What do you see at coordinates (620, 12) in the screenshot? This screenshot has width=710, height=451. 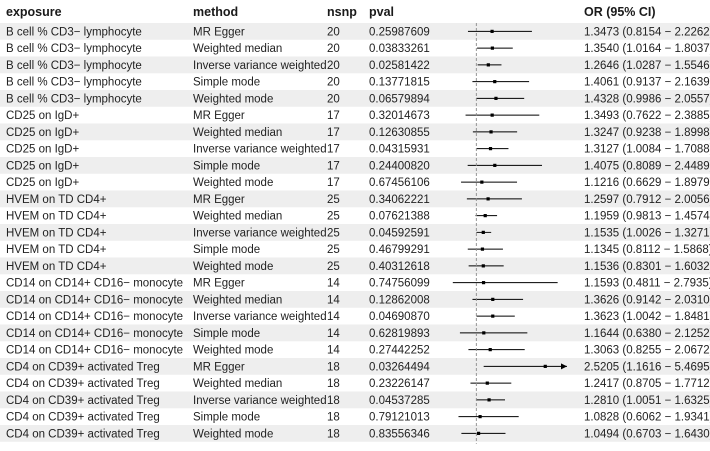 I see `header-or: OR (95% CI)` at bounding box center [620, 12].